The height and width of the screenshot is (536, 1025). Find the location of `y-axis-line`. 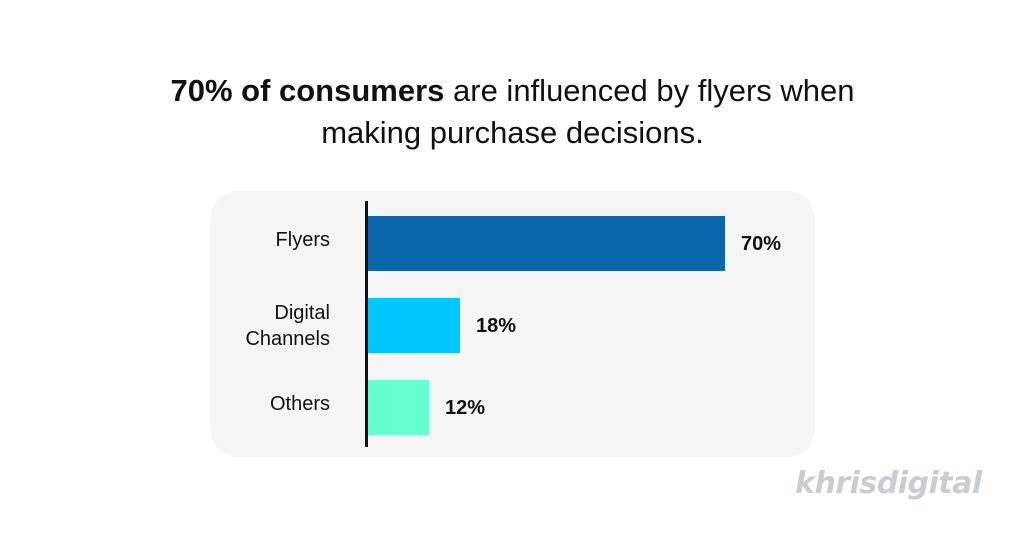

y-axis-line is located at coordinates (366, 324).